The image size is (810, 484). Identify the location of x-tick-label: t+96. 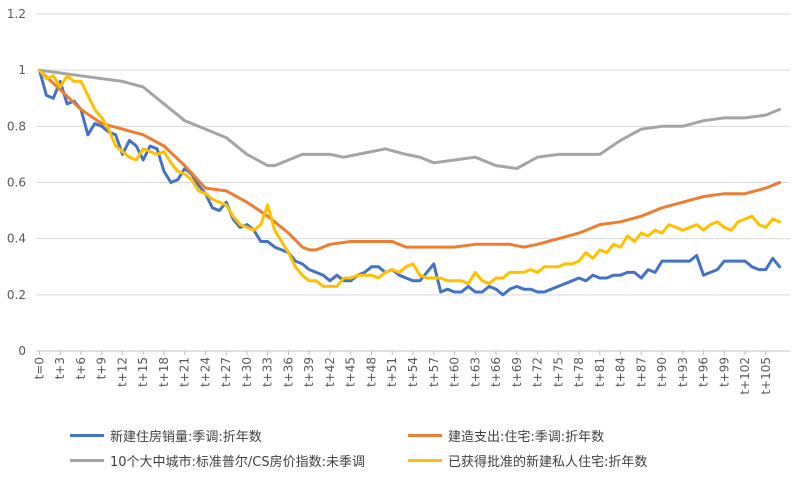
(704, 372).